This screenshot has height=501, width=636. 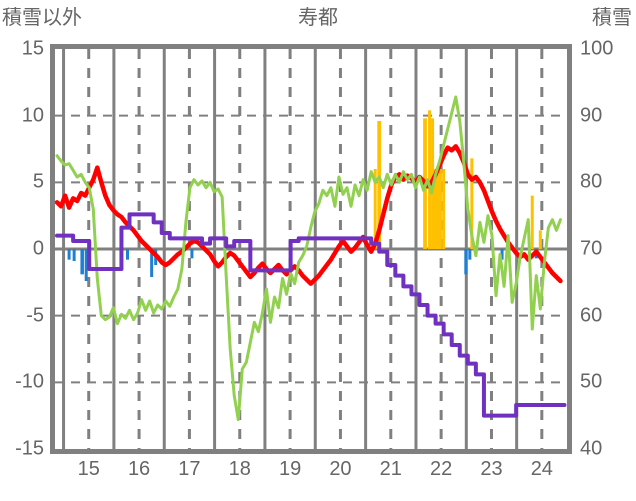 What do you see at coordinates (591, 381) in the screenshot?
I see `y-tick-right: 50` at bounding box center [591, 381].